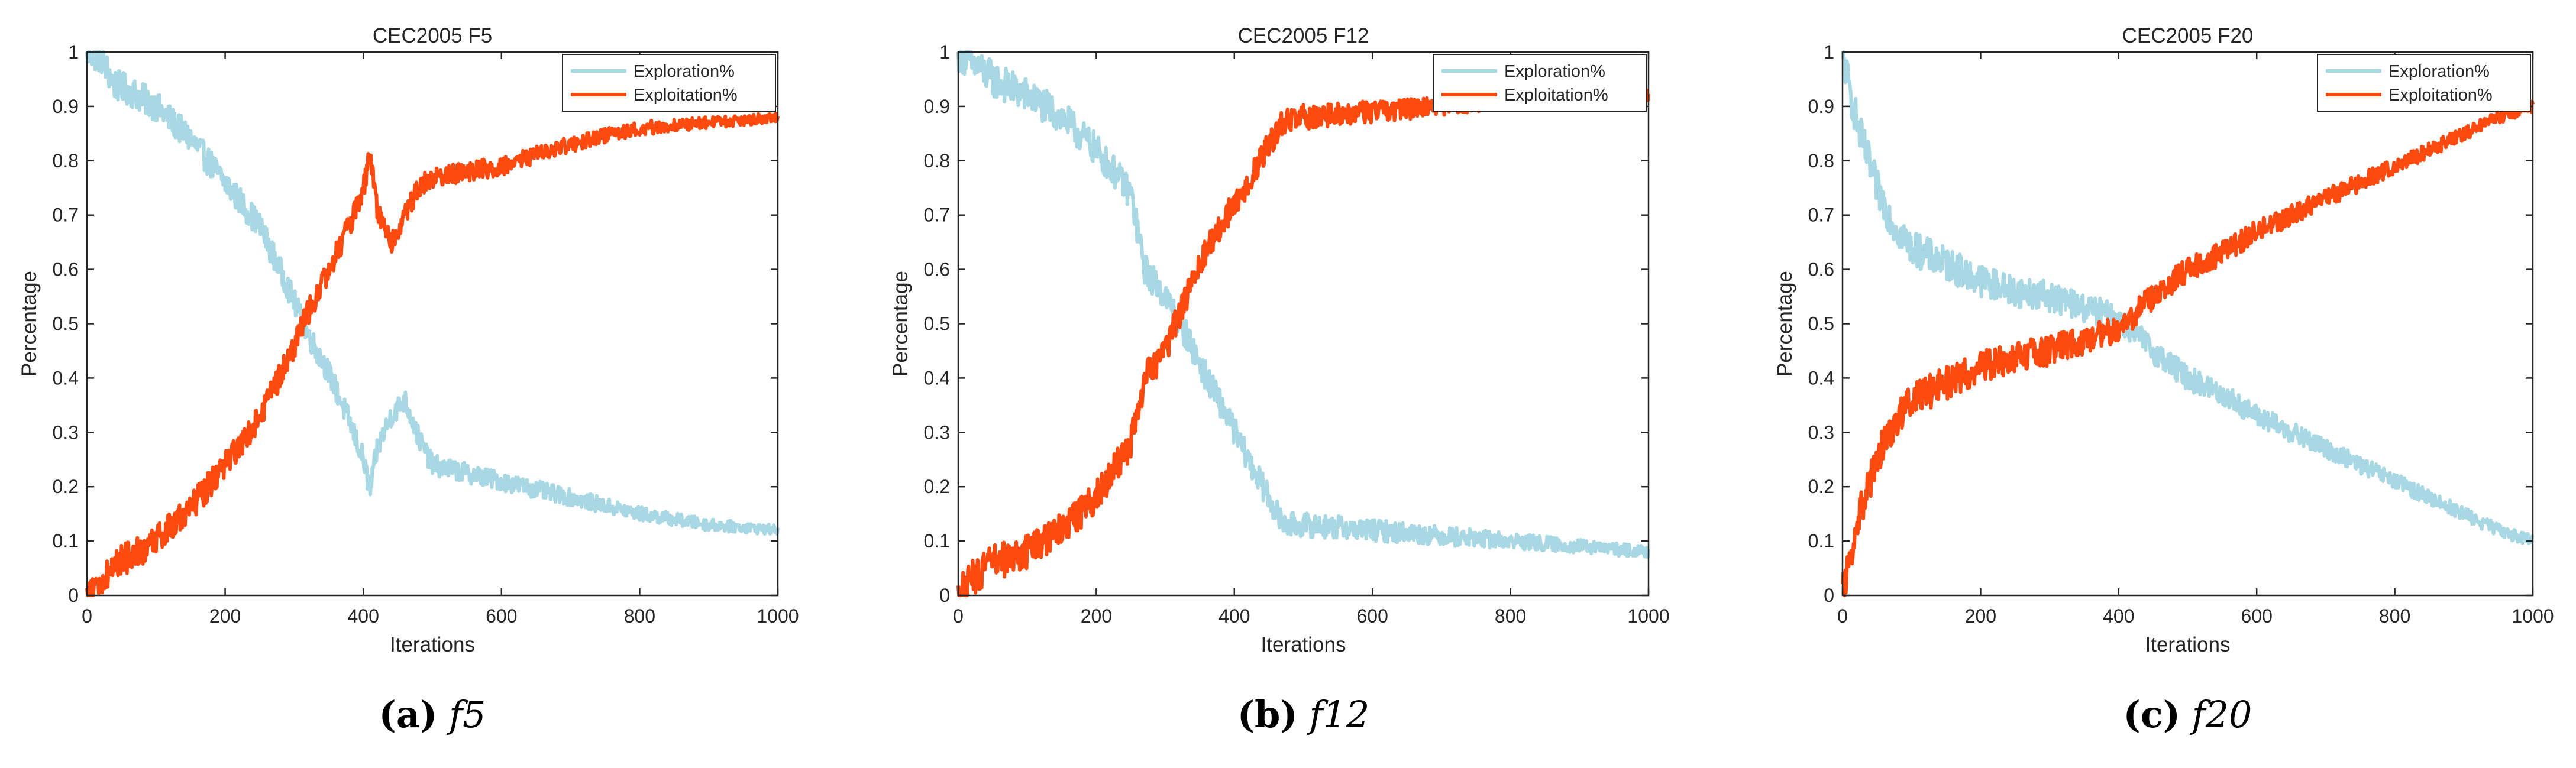  I want to click on caption-label: (a), so click(408, 714).